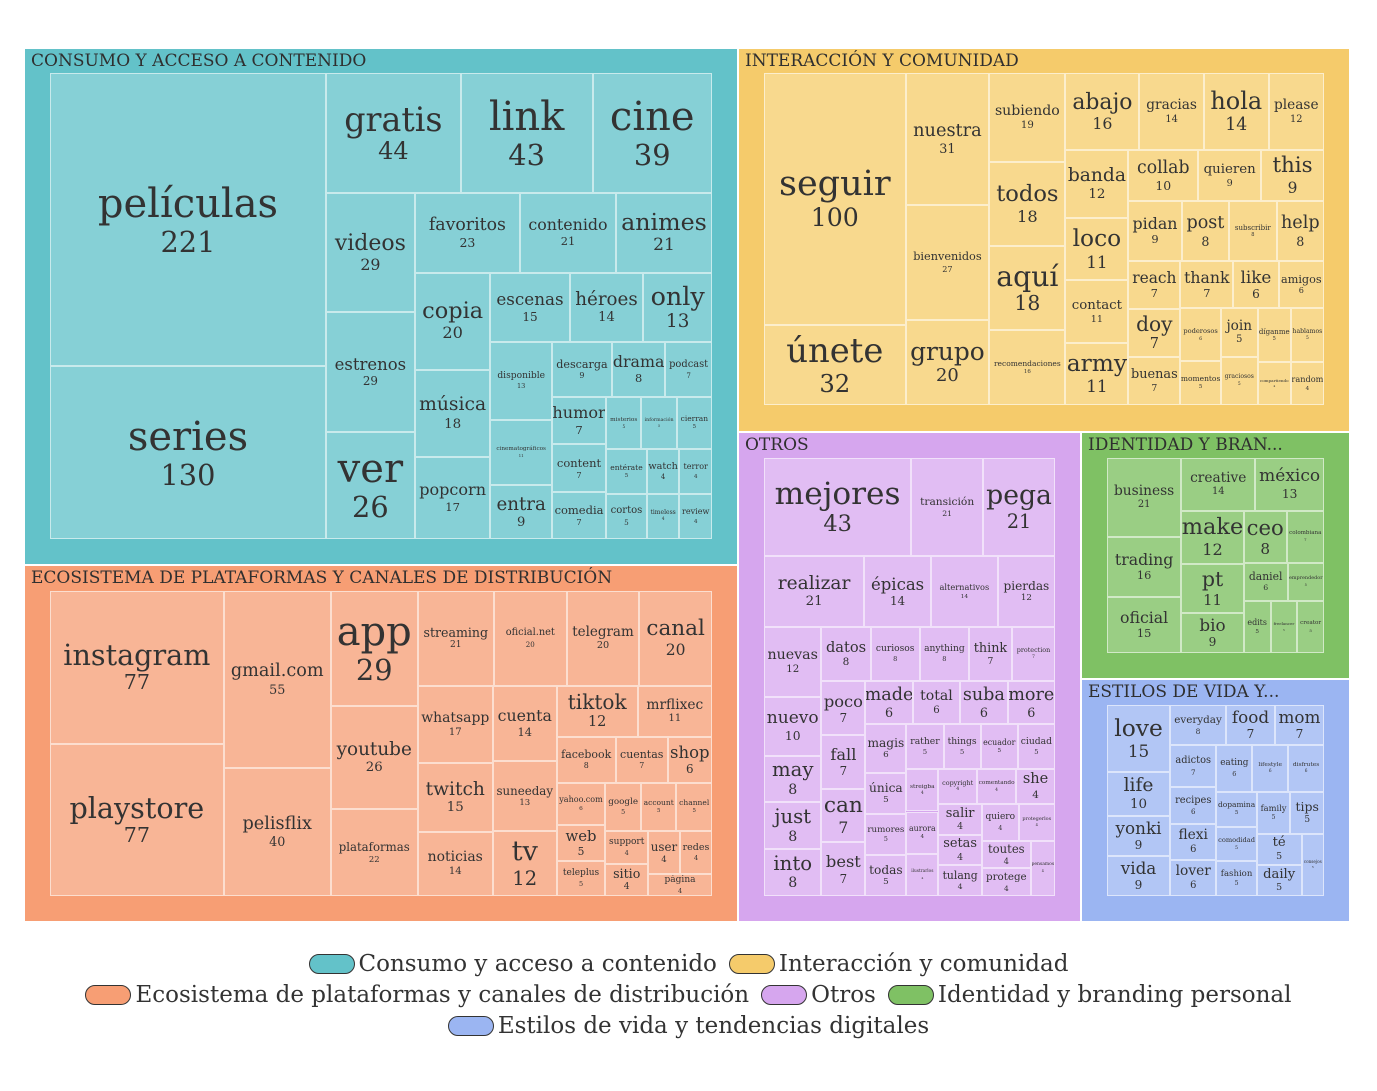 The width and height of the screenshot is (1377, 1091). I want to click on cell-label: salir, so click(960, 813).